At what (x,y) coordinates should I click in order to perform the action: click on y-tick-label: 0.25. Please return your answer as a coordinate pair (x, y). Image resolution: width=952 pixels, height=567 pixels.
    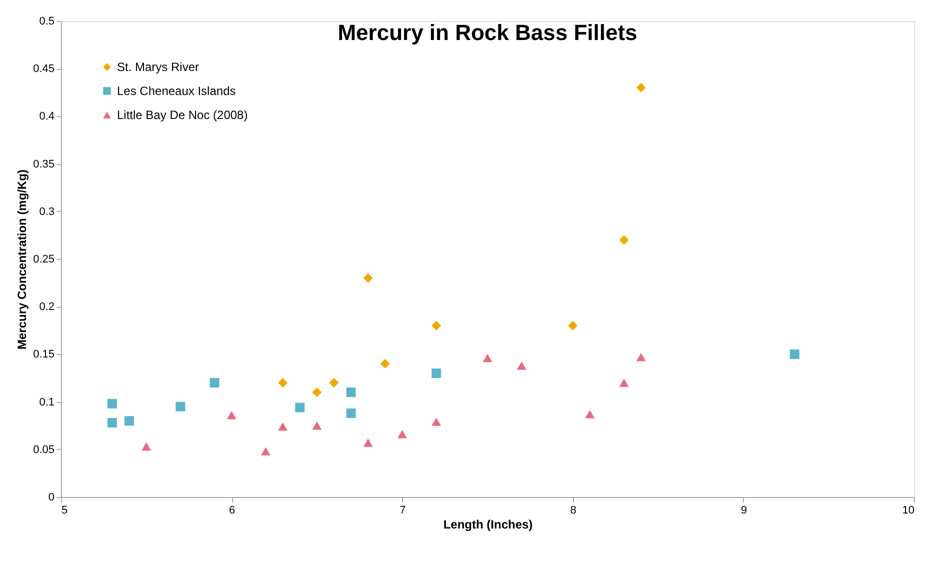
    Looking at the image, I should click on (43, 260).